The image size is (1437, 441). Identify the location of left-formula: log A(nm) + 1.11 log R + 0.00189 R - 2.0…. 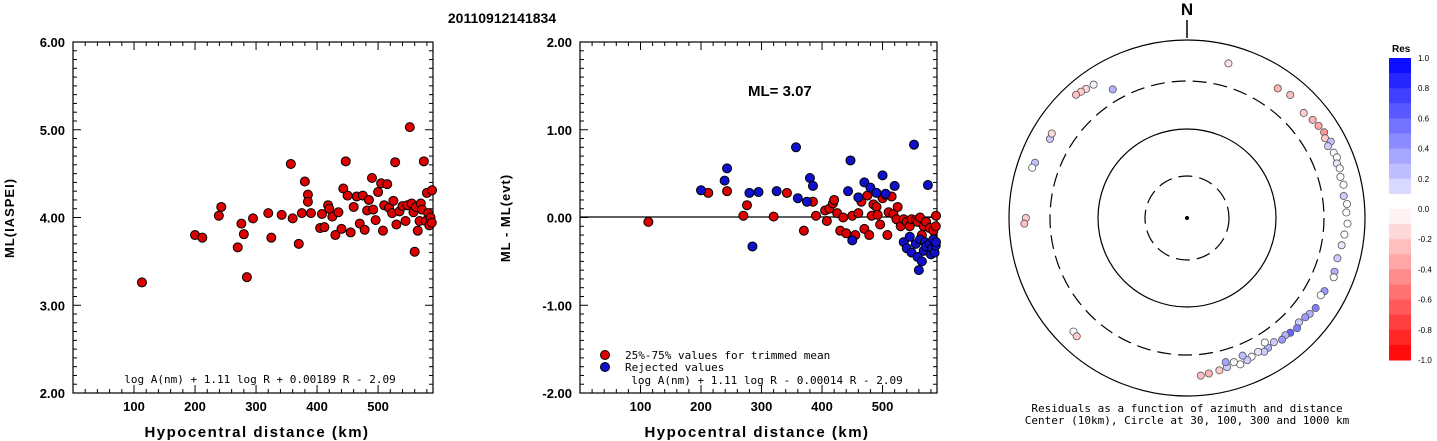
(260, 379).